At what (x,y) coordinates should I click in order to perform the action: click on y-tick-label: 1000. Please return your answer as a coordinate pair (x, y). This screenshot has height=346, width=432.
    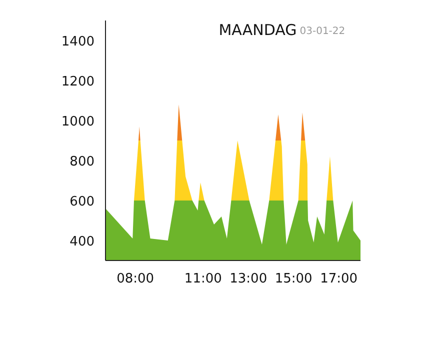
    Looking at the image, I should click on (78, 122).